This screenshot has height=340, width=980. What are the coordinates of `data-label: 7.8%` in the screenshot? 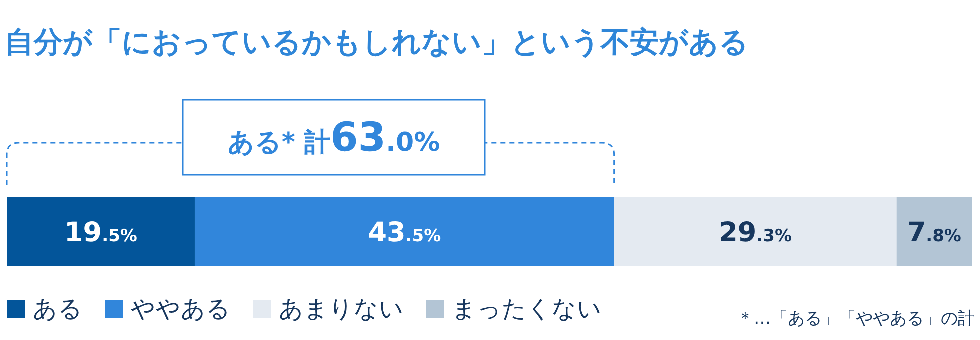 It's located at (934, 233).